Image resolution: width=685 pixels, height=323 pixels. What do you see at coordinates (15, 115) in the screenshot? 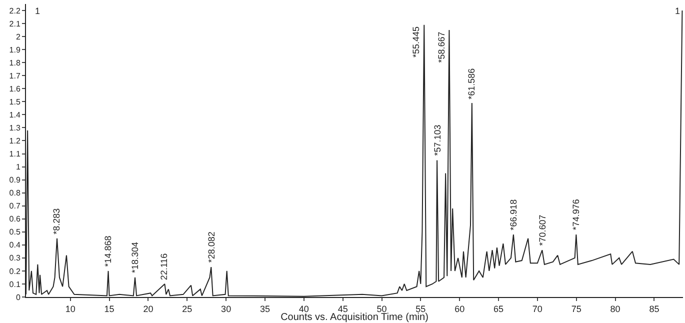
I see `y-tick-label: 1.4` at bounding box center [15, 115].